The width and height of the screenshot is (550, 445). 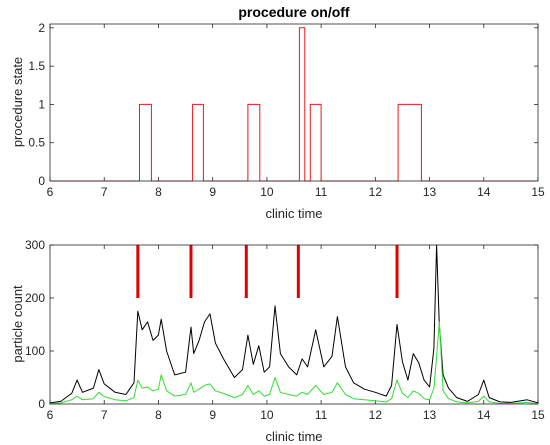 What do you see at coordinates (267, 415) in the screenshot?
I see `bottom-x-tick-label: 10` at bounding box center [267, 415].